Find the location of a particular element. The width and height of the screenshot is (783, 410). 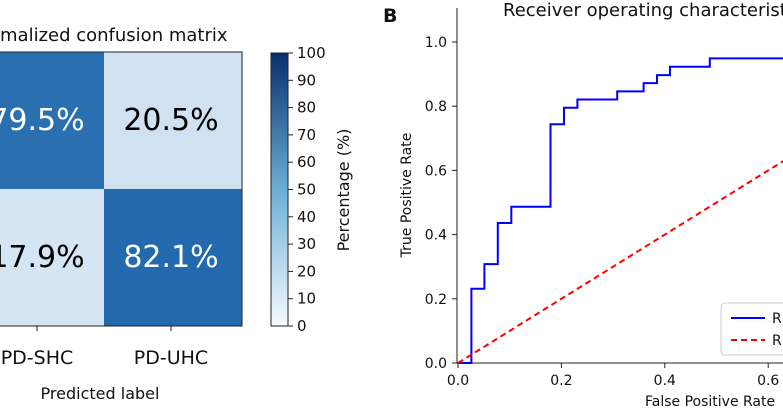

colorbar-tick-label: 80 is located at coordinates (306, 108).